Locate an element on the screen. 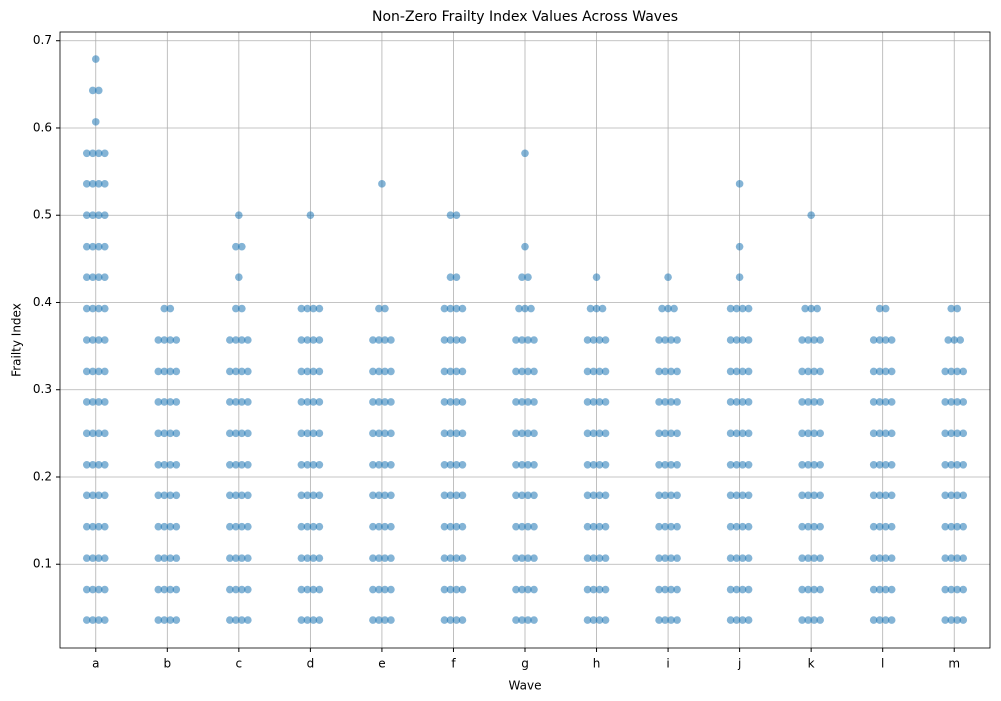  x-tick-label: m is located at coordinates (954, 664).